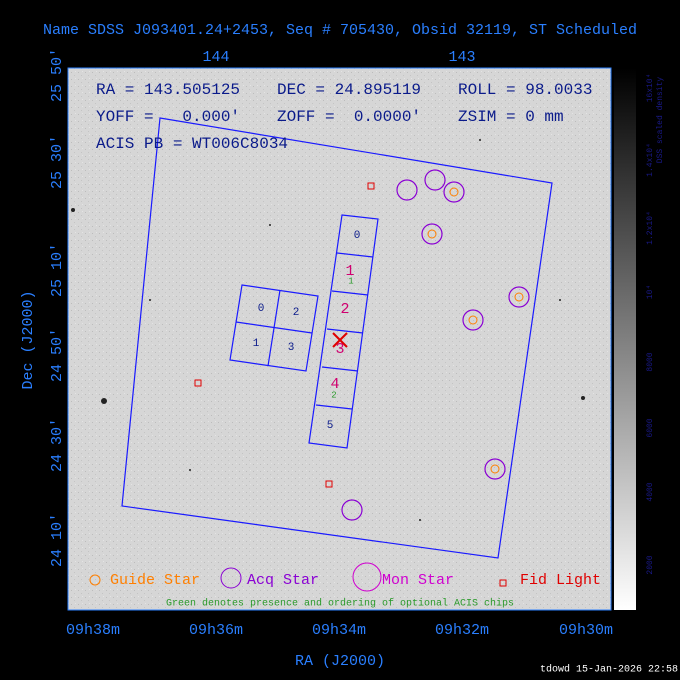  I want to click on left-tick-label: 24 30', so click(57, 445).